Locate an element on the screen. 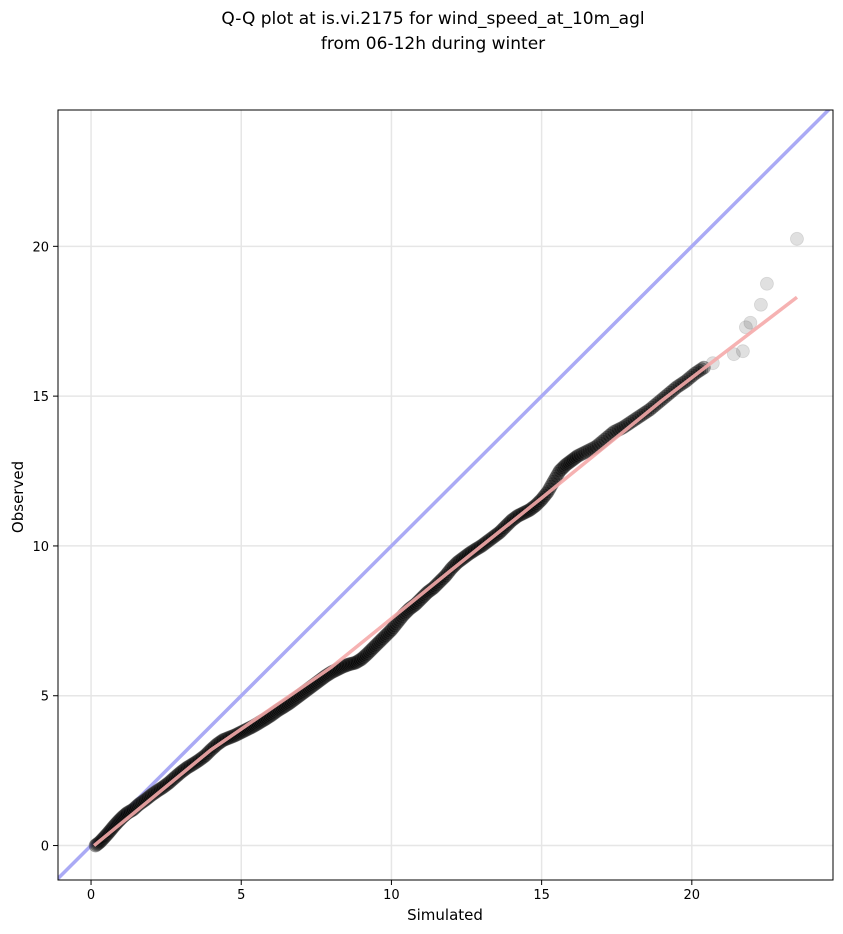  x-tick-label: 0 is located at coordinates (91, 895).